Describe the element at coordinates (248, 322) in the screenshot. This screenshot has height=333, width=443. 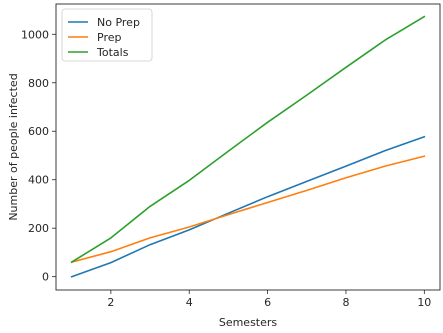
I see `x-axis-label: Semesters` at that location.